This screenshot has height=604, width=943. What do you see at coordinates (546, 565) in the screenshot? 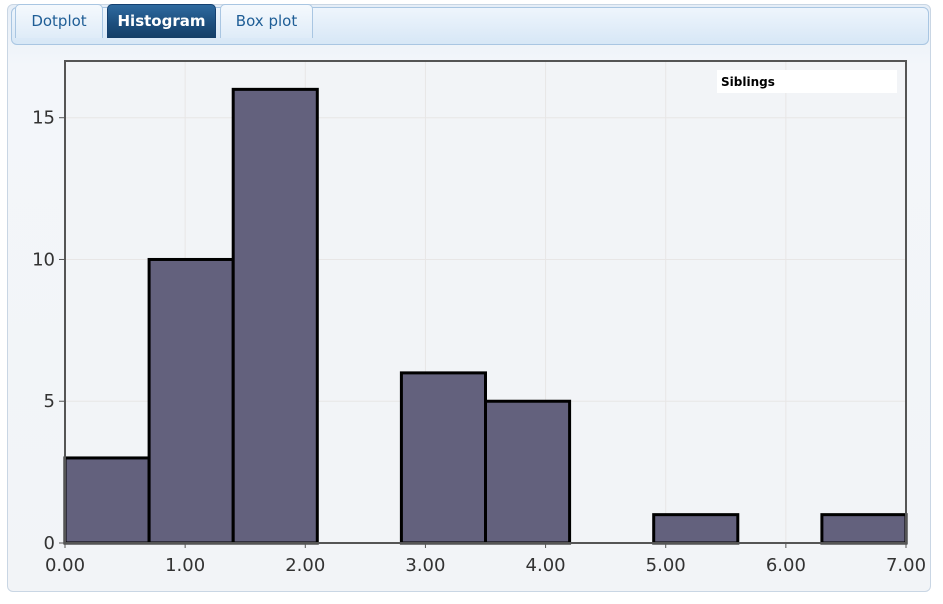
I see `x-tick-label: 4.00` at bounding box center [546, 565].